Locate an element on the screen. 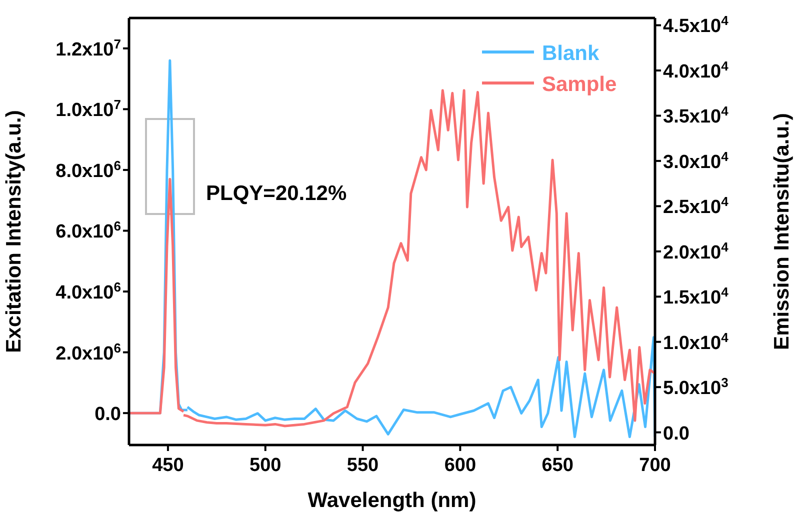  y2-tick-label: 3.0x10$^{4}$ is located at coordinates (696, 160).